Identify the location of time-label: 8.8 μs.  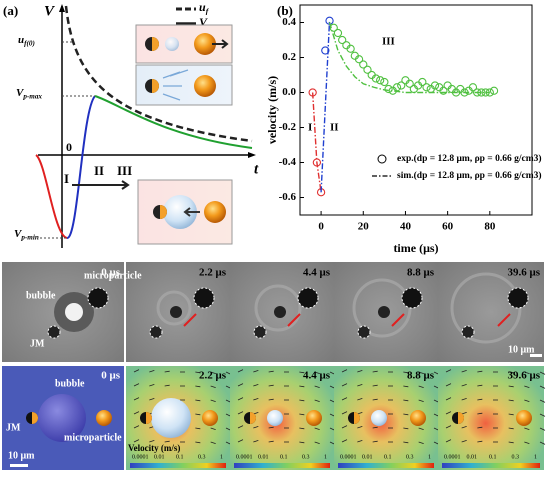
(421, 273).